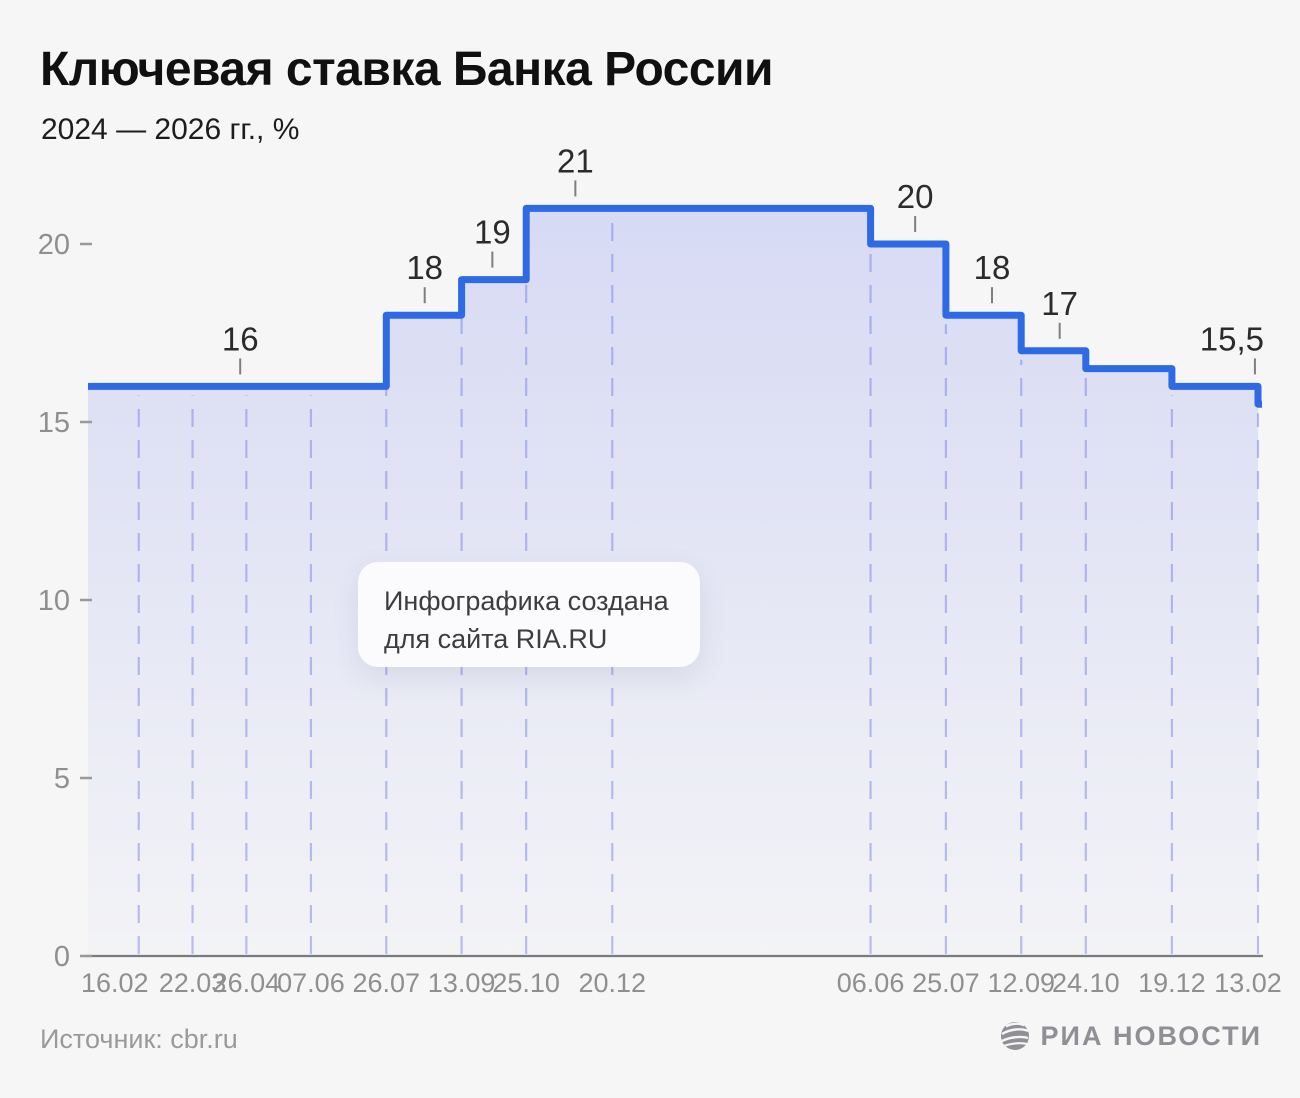 This screenshot has width=1300, height=1098. I want to click on y-axis-ticks-and-labels: 0 5 10 15 20, so click(65, 601).